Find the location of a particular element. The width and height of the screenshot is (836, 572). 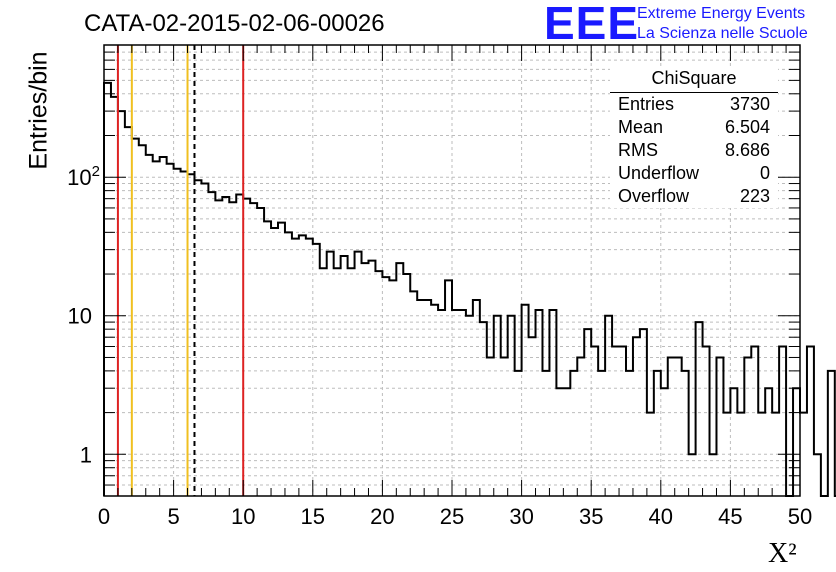

x-tick-label: 5 is located at coordinates (173, 516).